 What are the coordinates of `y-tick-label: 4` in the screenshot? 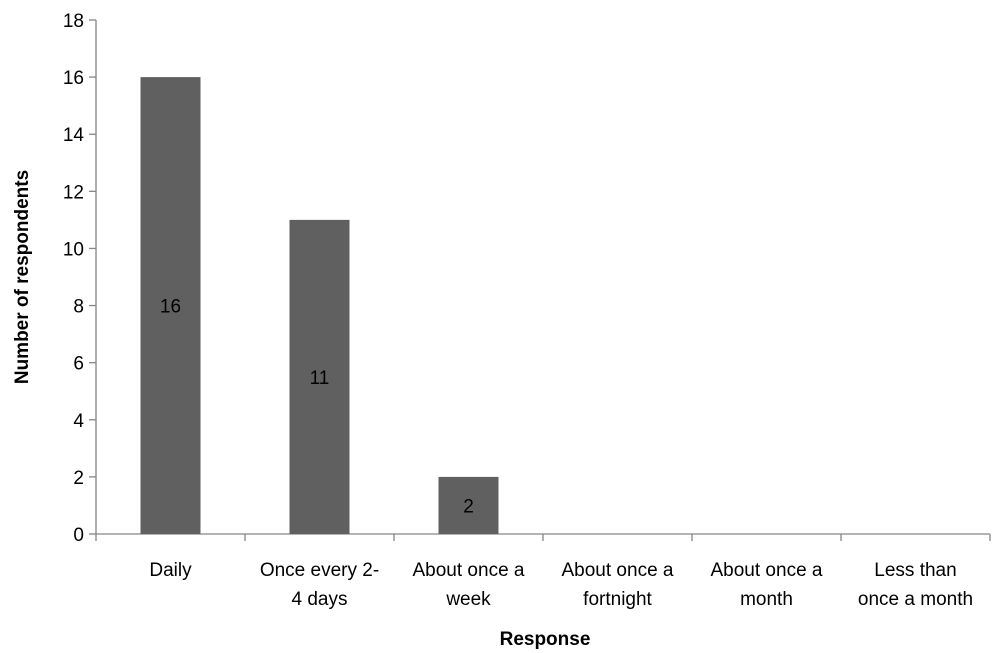 It's located at (78, 421).